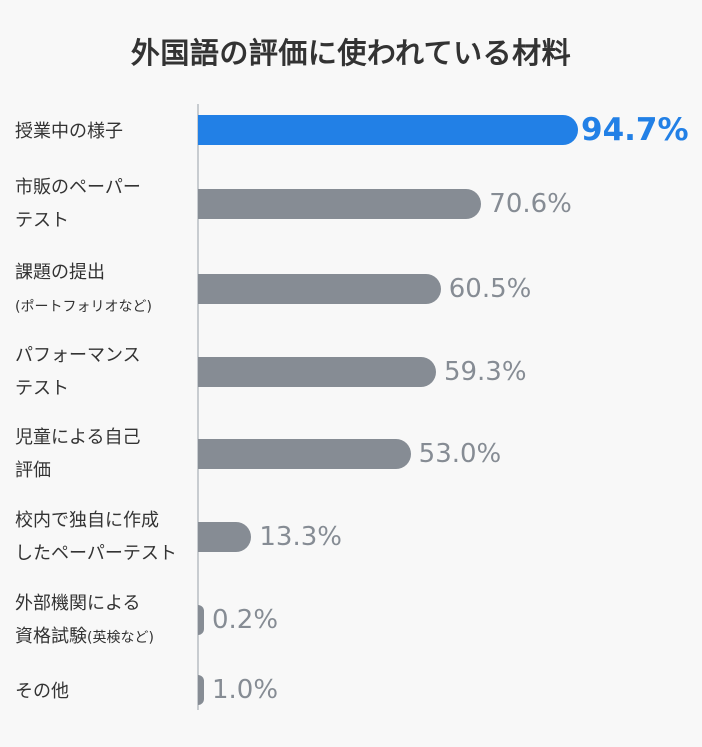 The width and height of the screenshot is (702, 747). What do you see at coordinates (635, 130) in the screenshot?
I see `value-label: 94.7%` at bounding box center [635, 130].